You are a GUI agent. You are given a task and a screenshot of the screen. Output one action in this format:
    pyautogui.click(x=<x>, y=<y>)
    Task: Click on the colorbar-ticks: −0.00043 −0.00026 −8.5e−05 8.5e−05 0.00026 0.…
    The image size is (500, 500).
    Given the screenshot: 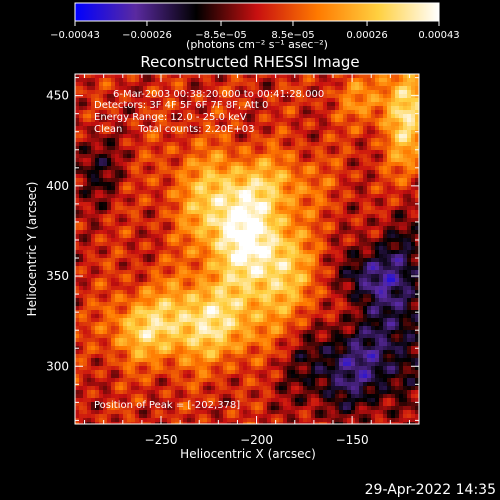 What is the action you would take?
    pyautogui.click(x=255, y=31)
    